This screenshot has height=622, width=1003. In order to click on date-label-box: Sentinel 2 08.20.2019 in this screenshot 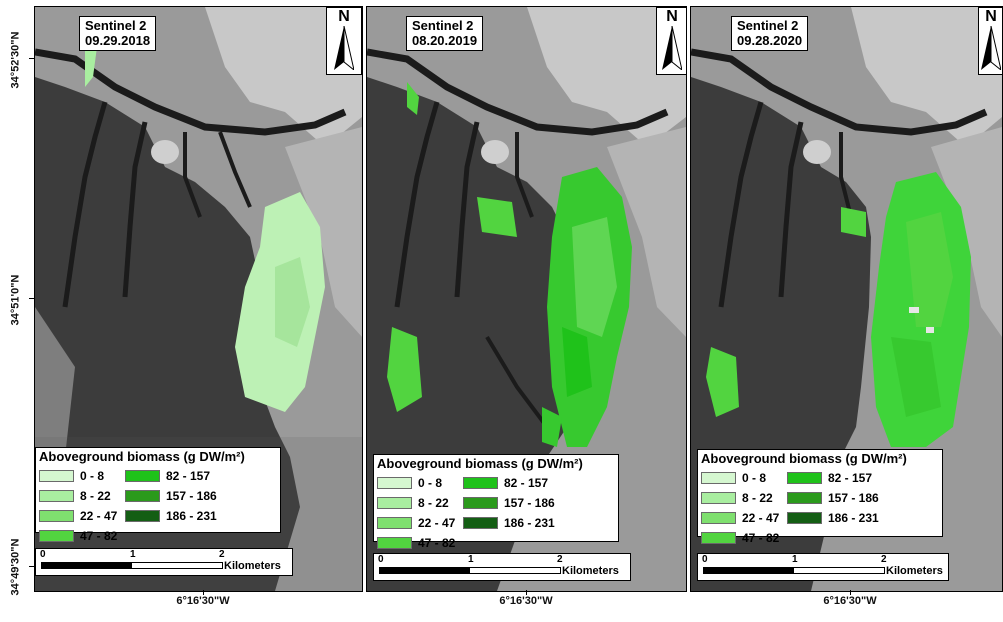, I will do `click(445, 33)`.